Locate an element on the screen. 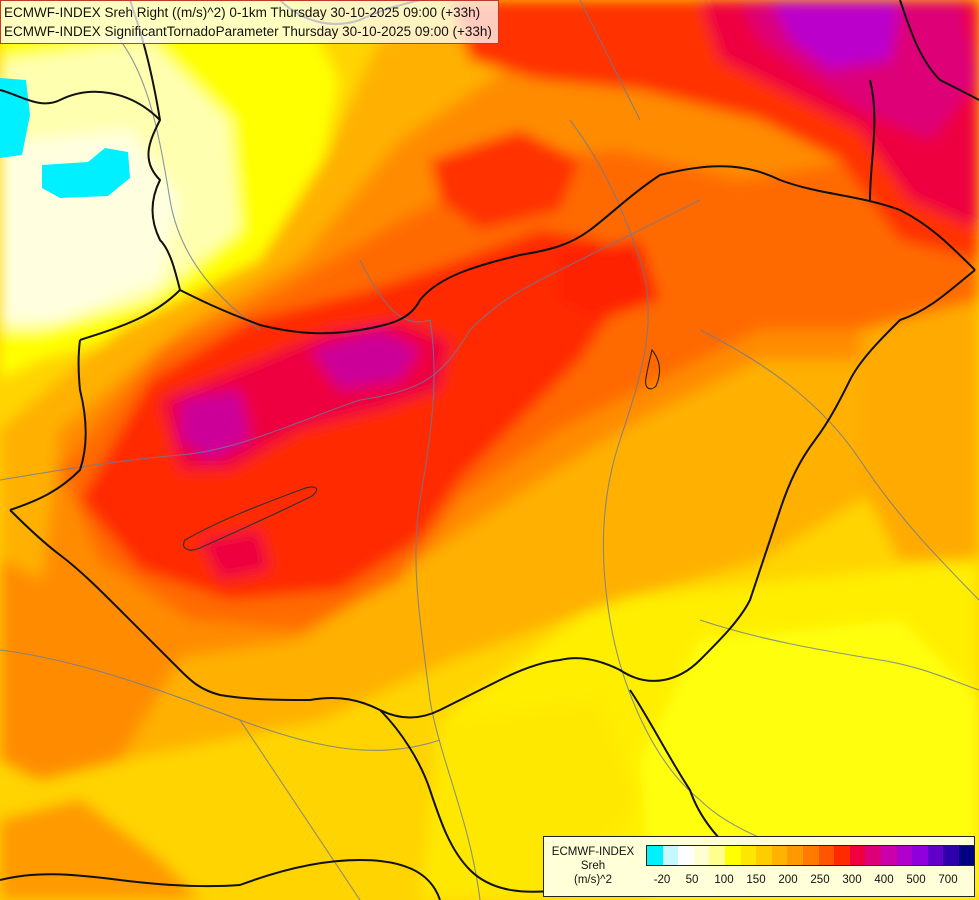 This screenshot has width=979, height=900. legend-tick-label: 500 is located at coordinates (916, 880).